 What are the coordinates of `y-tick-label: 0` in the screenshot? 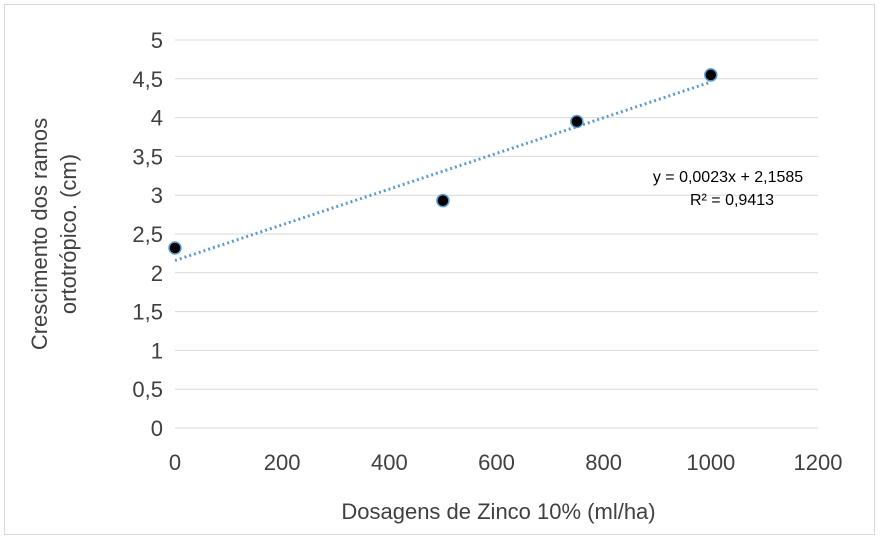 It's located at (157, 428).